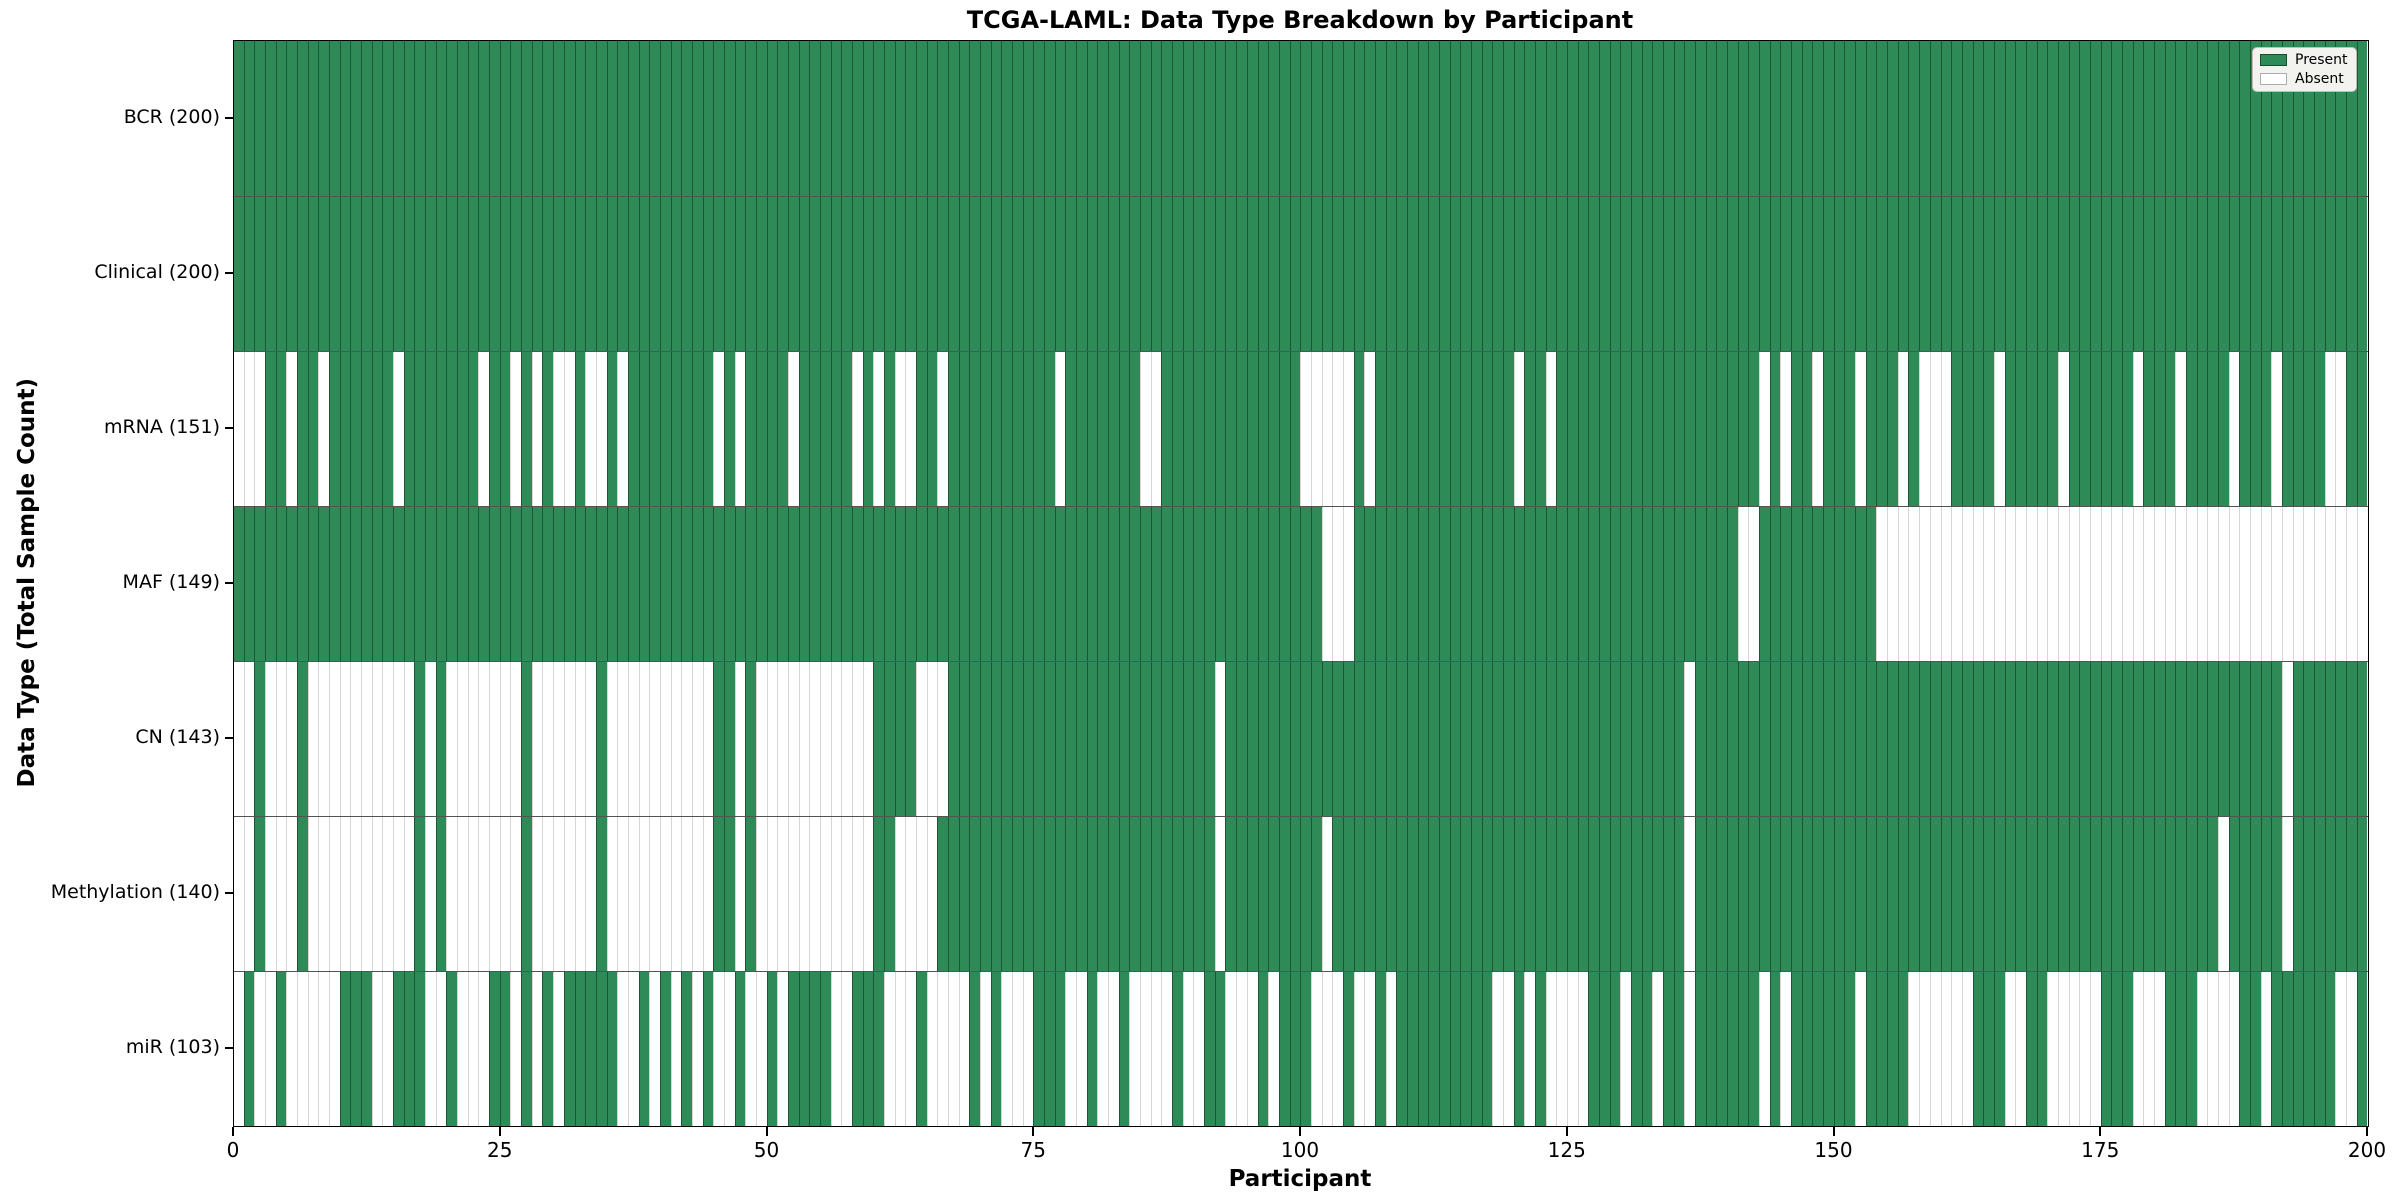  What do you see at coordinates (1301, 583) in the screenshot?
I see `heatmap-row-MAF` at bounding box center [1301, 583].